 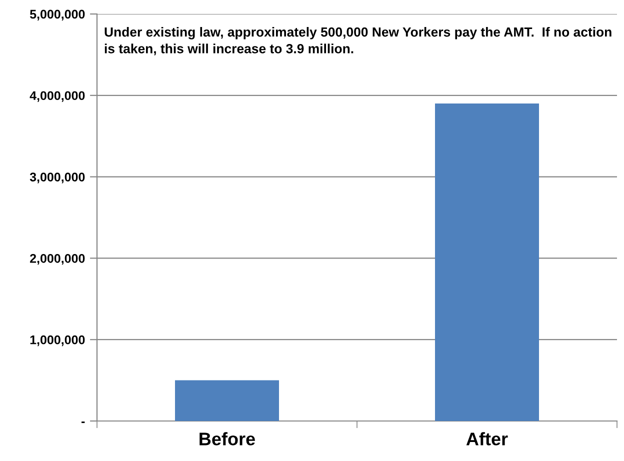 What do you see at coordinates (358, 41) in the screenshot?
I see `annotation: Under existing law, approximately 500,000 New Yorkers pay the AMT. If no action is taken, this will increase to 3.9 million.` at bounding box center [358, 41].